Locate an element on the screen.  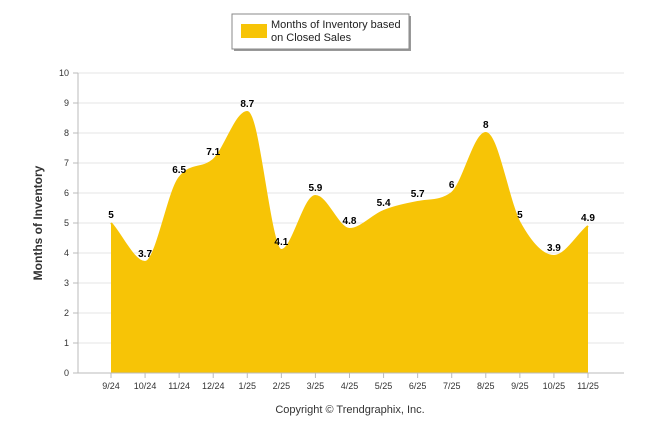
data-label-10/24: 3.7 is located at coordinates (145, 254).